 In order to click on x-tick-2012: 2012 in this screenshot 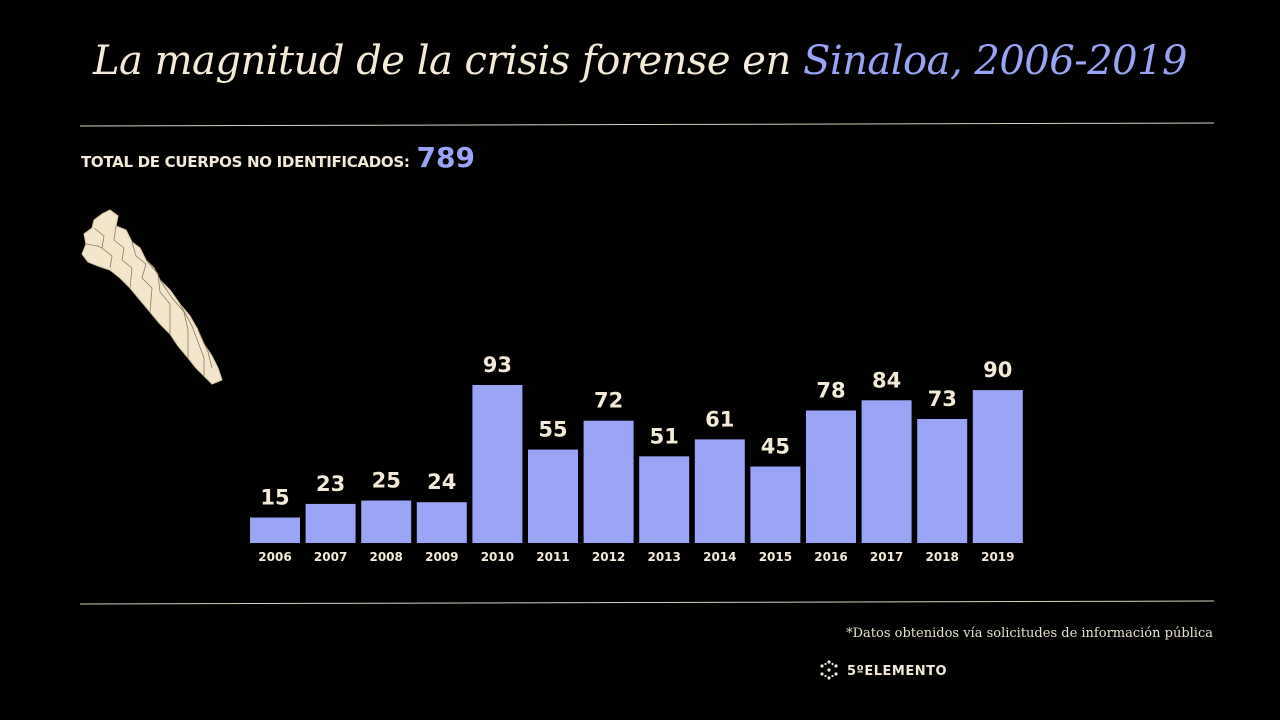, I will do `click(608, 557)`.